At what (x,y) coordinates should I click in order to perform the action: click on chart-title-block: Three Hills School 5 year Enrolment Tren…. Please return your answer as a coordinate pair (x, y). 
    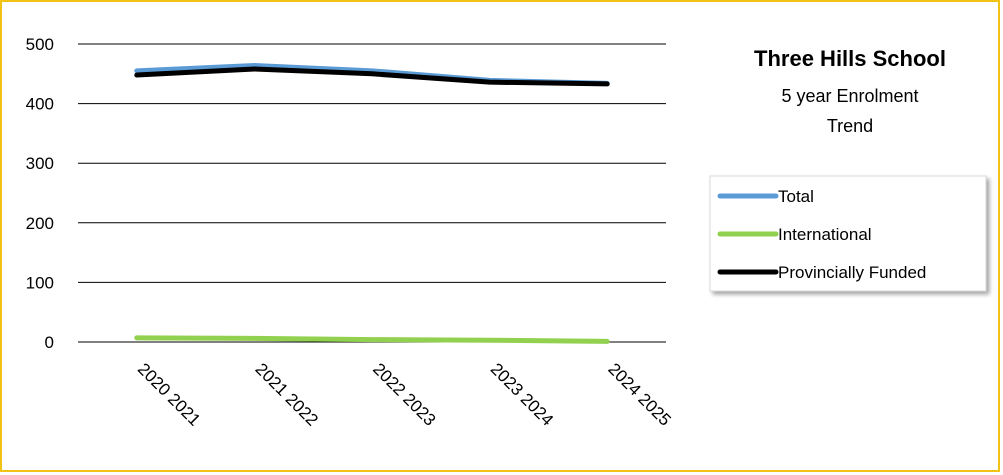
    Looking at the image, I should click on (850, 91).